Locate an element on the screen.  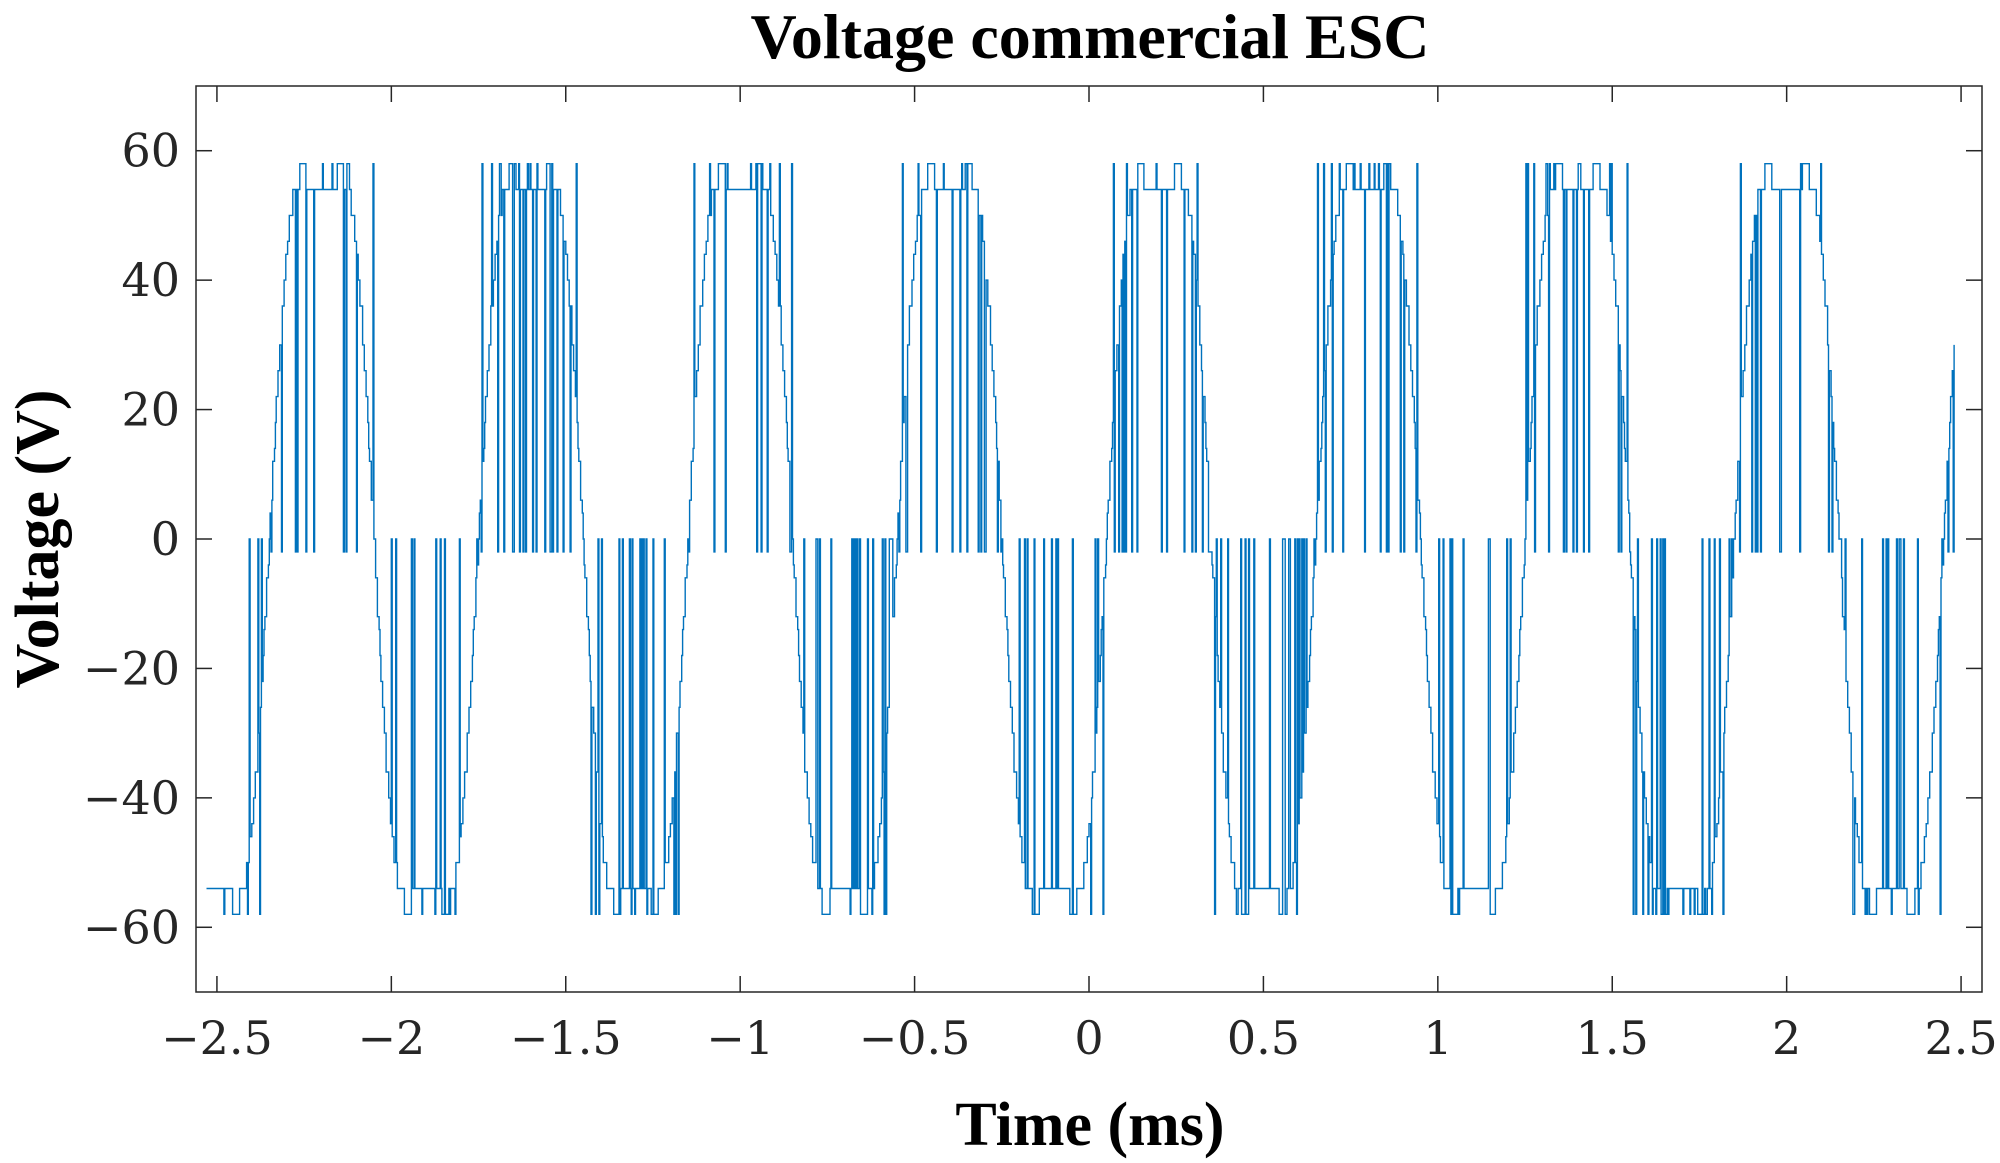
x-tick-label: 1.5 is located at coordinates (1612, 1038).